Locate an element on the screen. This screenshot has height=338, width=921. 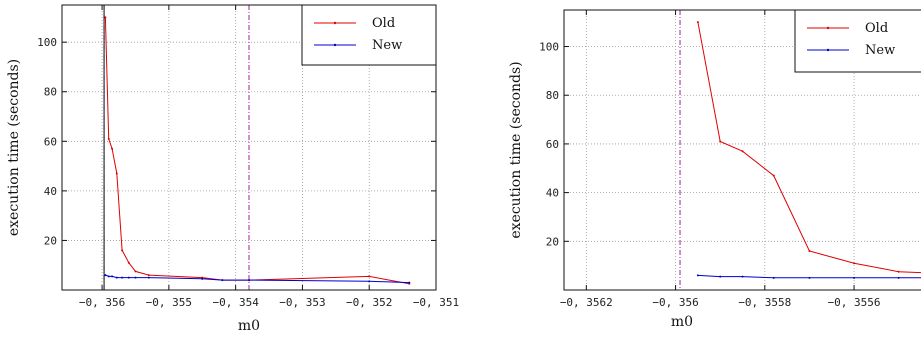
x-tick-label: −0, 3562 is located at coordinates (586, 302).